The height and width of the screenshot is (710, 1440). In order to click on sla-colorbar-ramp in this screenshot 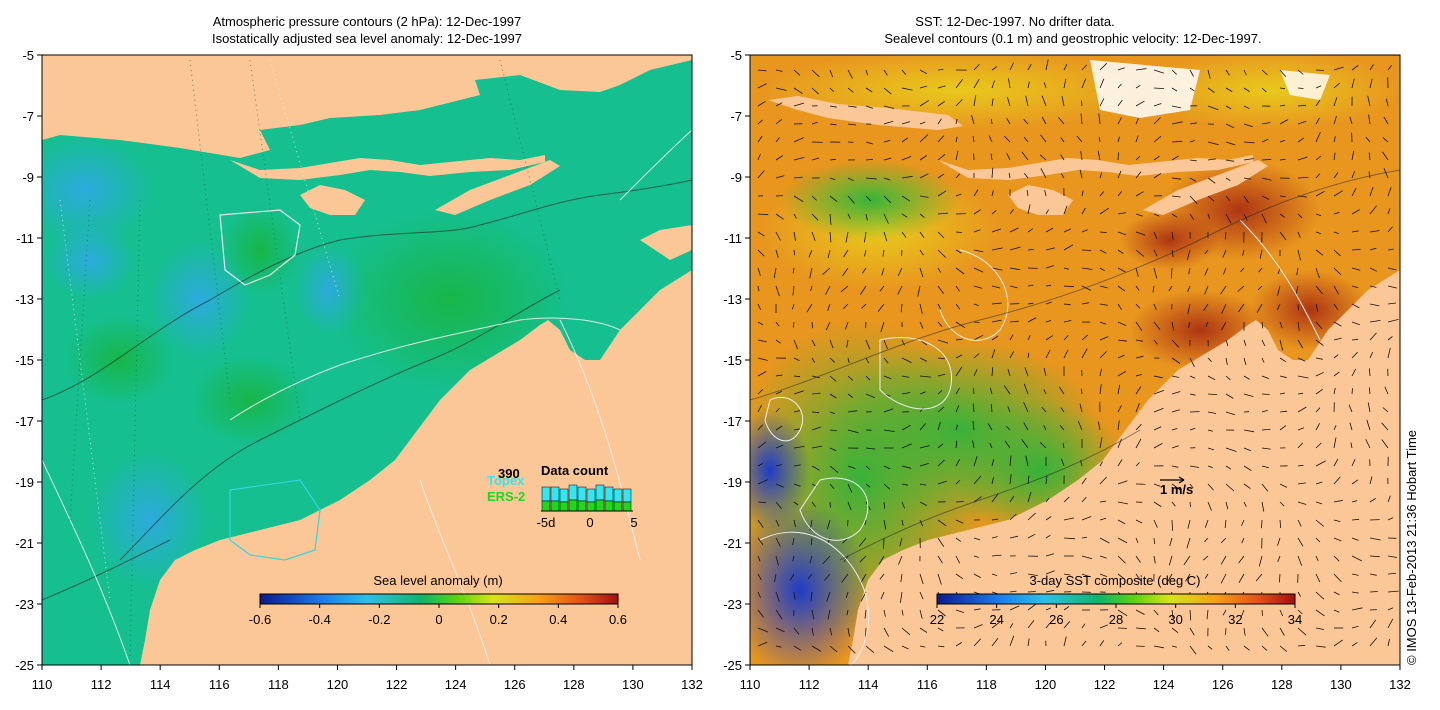, I will do `click(439, 599)`.